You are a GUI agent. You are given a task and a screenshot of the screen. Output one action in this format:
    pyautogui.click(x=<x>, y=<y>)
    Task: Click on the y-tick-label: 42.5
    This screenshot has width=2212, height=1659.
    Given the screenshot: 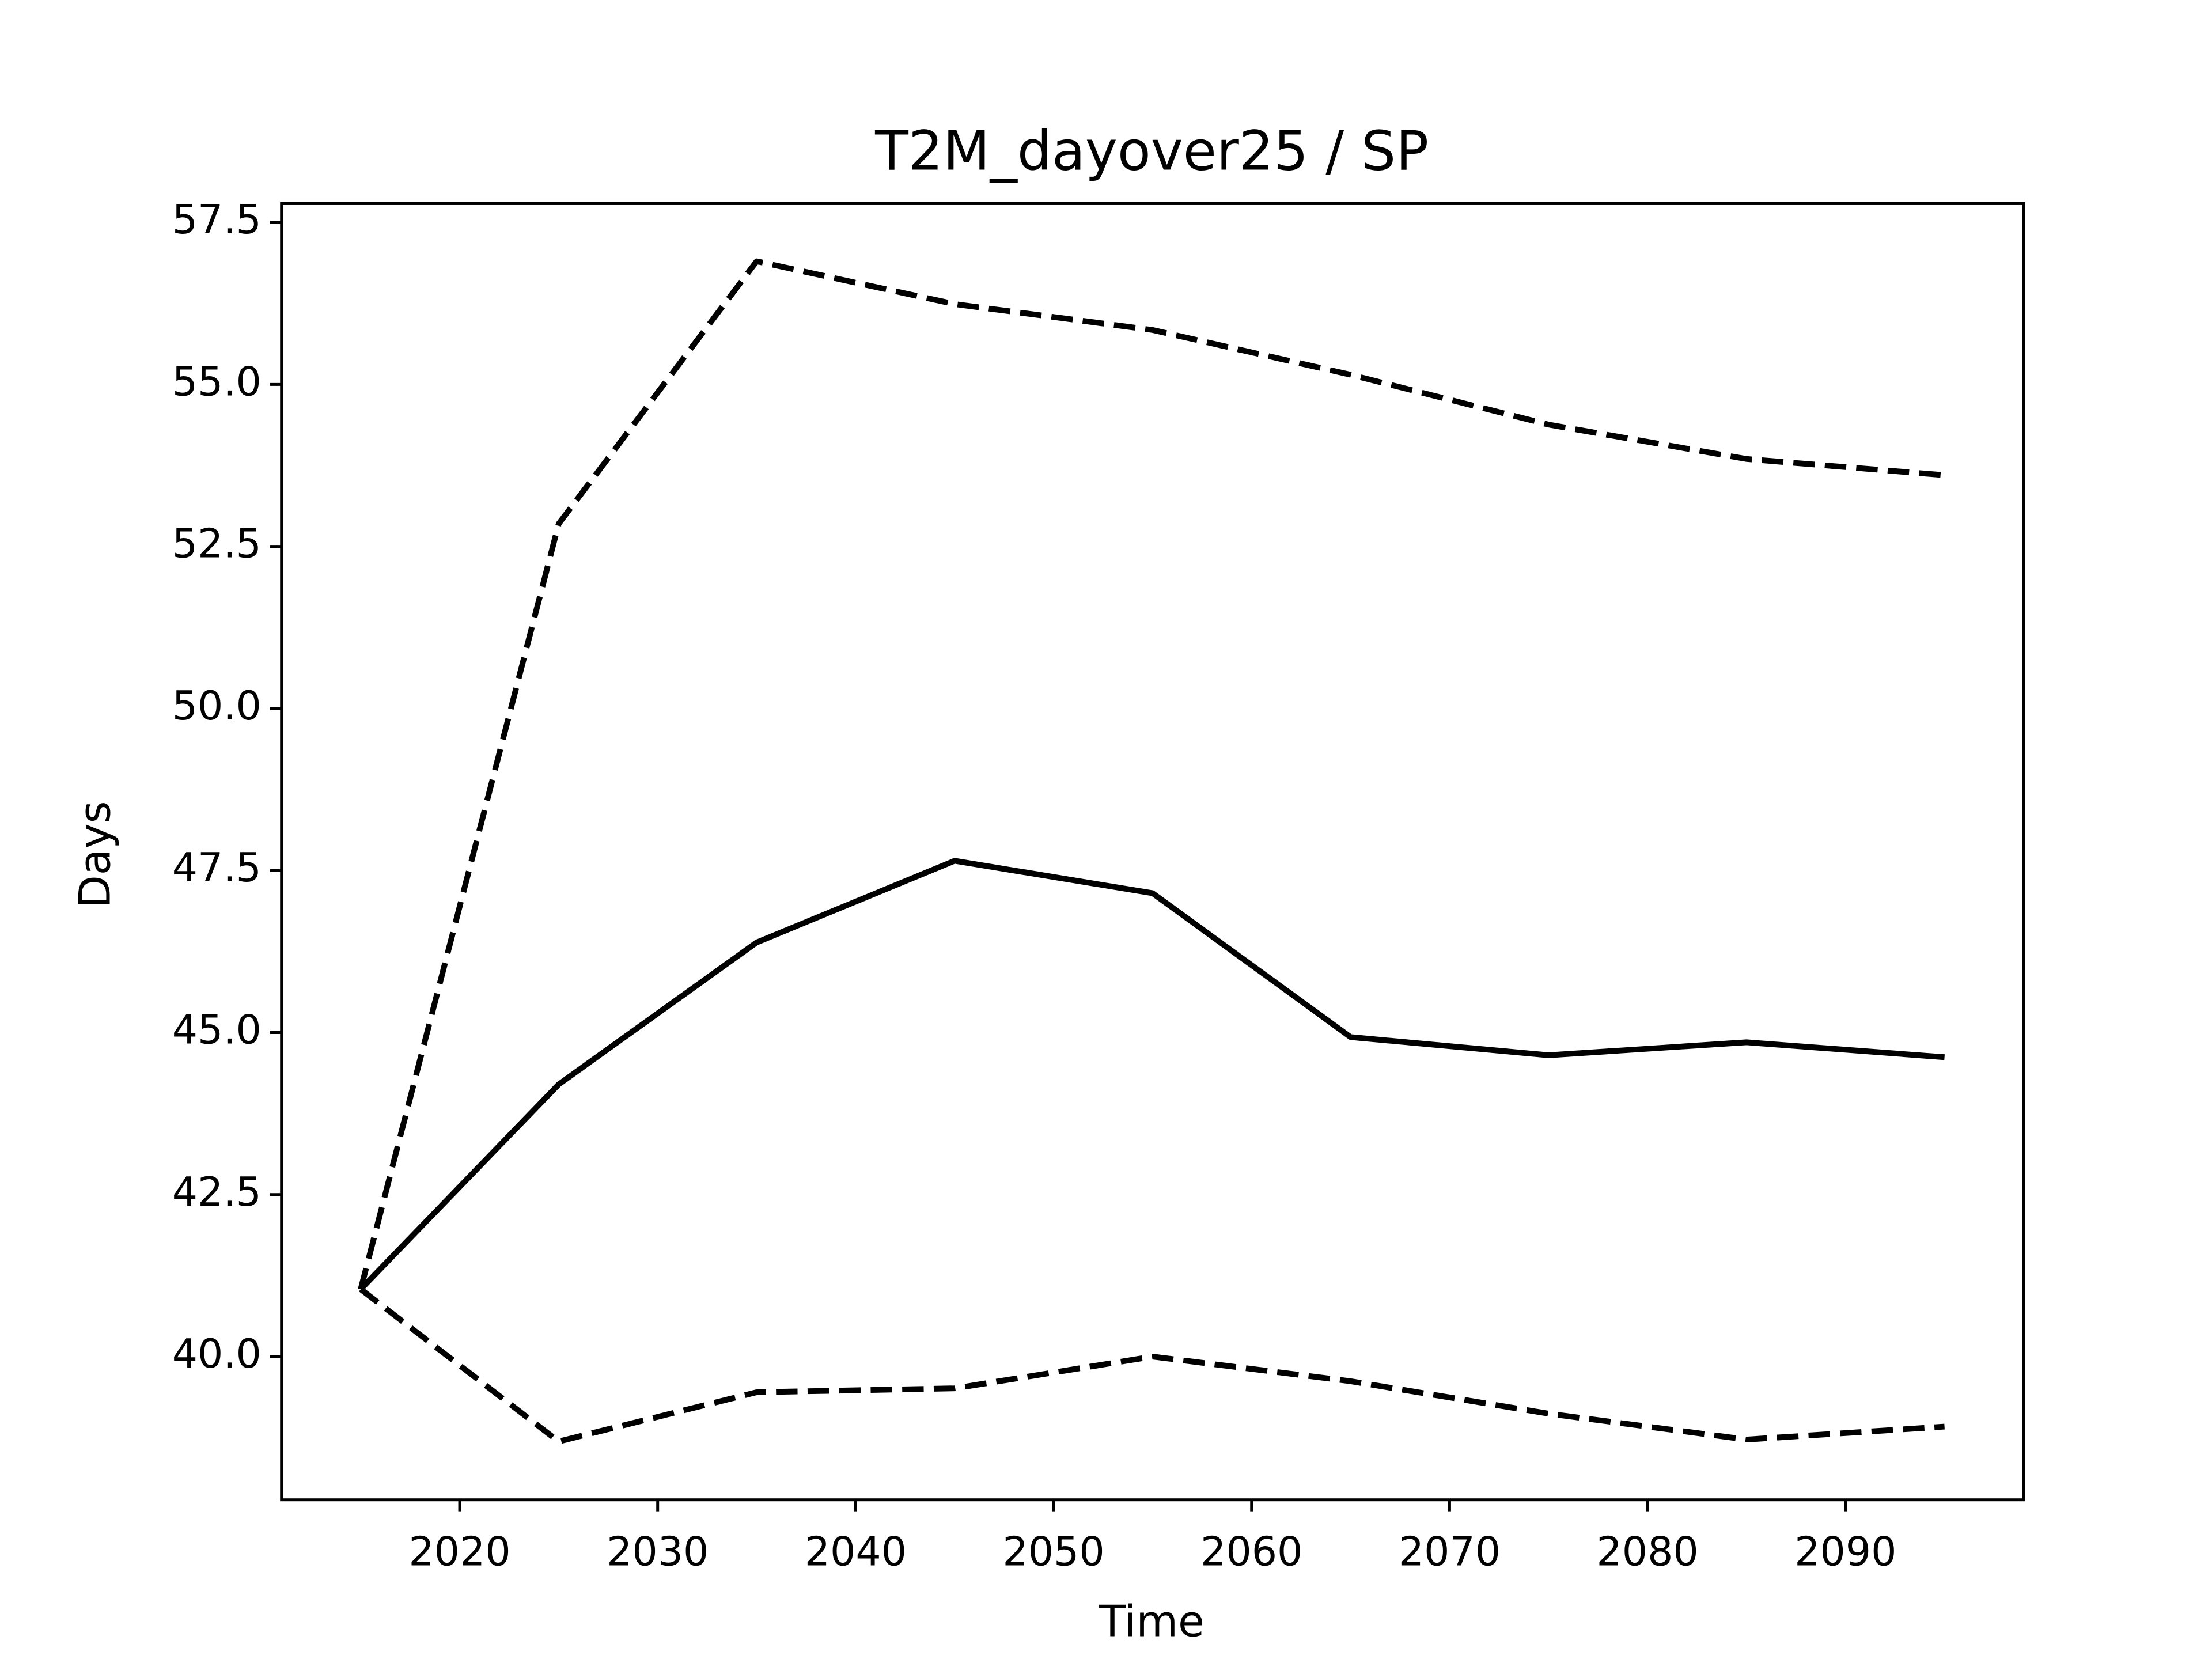 What is the action you would take?
    pyautogui.click(x=217, y=1192)
    